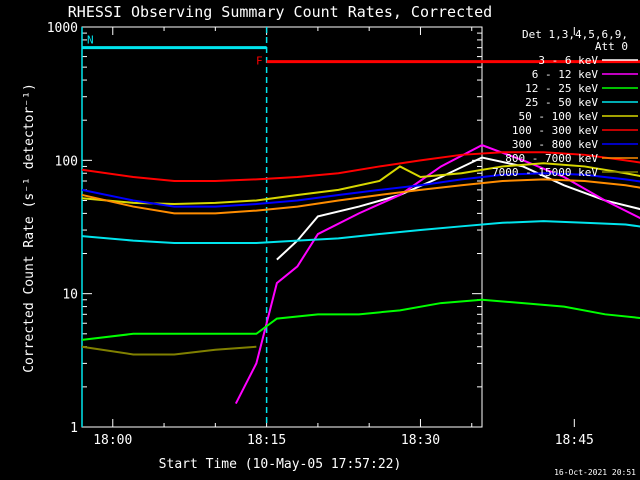 Image resolution: width=640 pixels, height=480 pixels. Describe the element at coordinates (561, 88) in the screenshot. I see `legend-entry-label: 12 - 25 keV` at that location.